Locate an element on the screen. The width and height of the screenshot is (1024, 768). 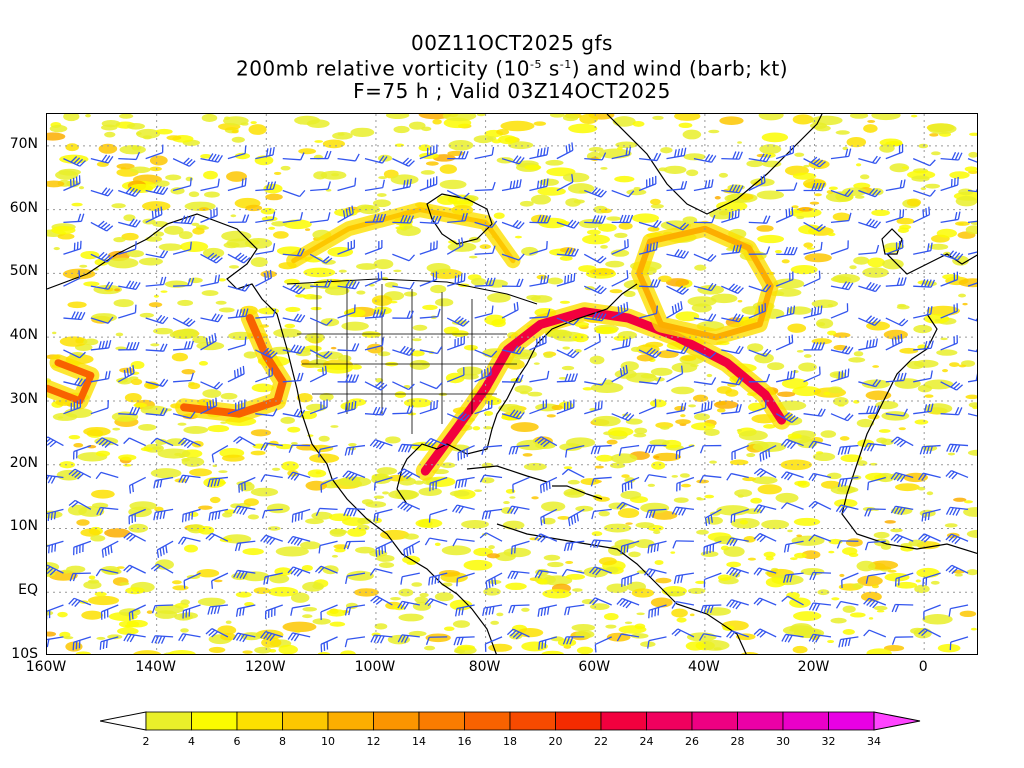
colorbar-tick-label: 14 is located at coordinates (419, 741).